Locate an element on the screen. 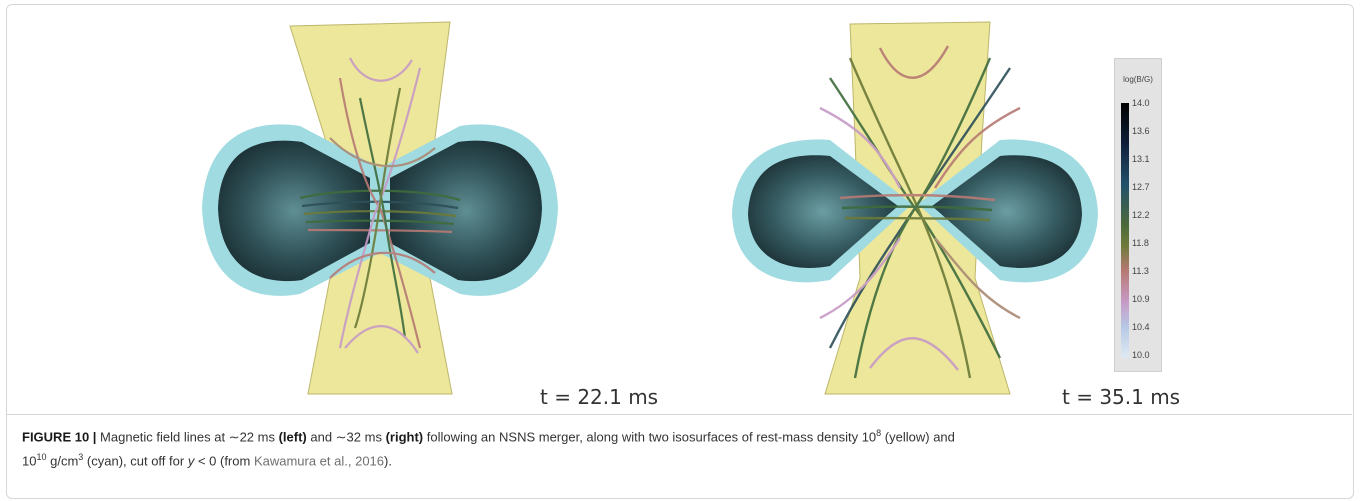 This screenshot has height=501, width=1360. colorbar-tick: 14.0 is located at coordinates (1141, 103).